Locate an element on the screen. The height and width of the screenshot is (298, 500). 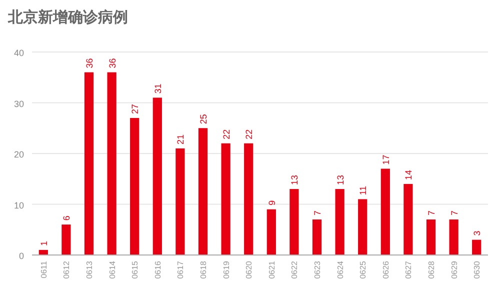
x-tick-label: 0627 is located at coordinates (409, 269).